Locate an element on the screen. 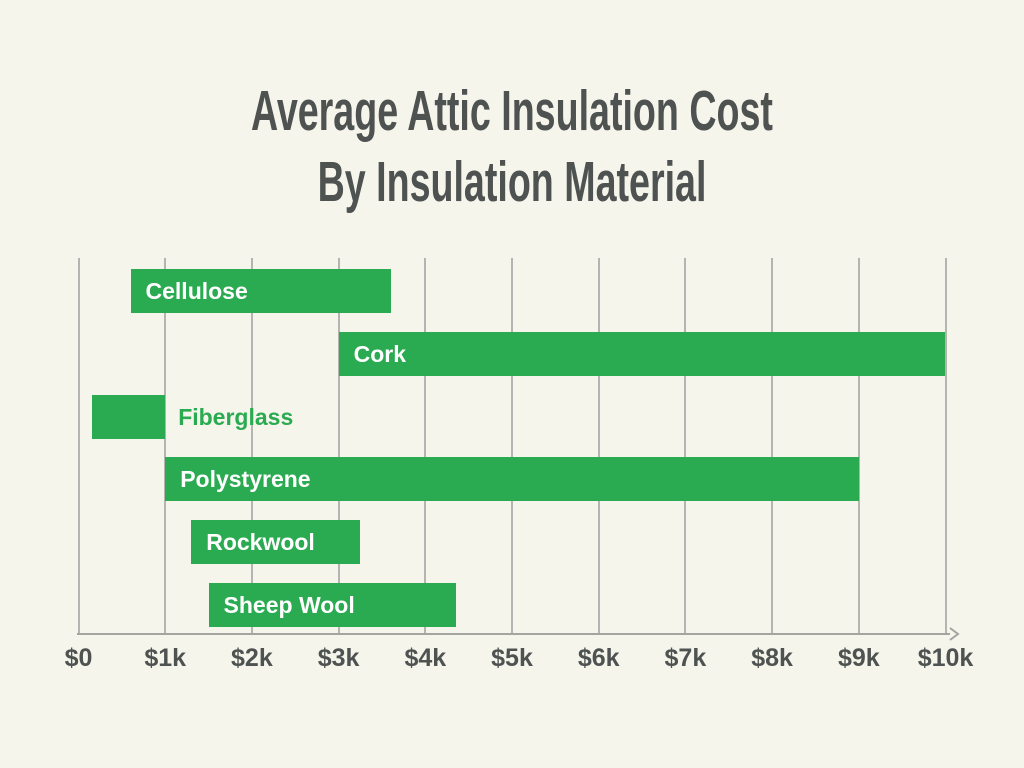 The image size is (1024, 768). bar-label-polystyrene: Polystyrene is located at coordinates (245, 479).